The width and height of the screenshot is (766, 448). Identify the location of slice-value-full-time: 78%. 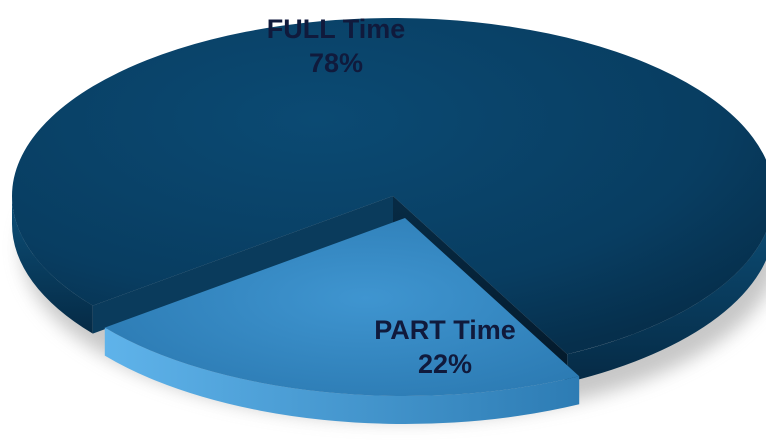
(336, 63).